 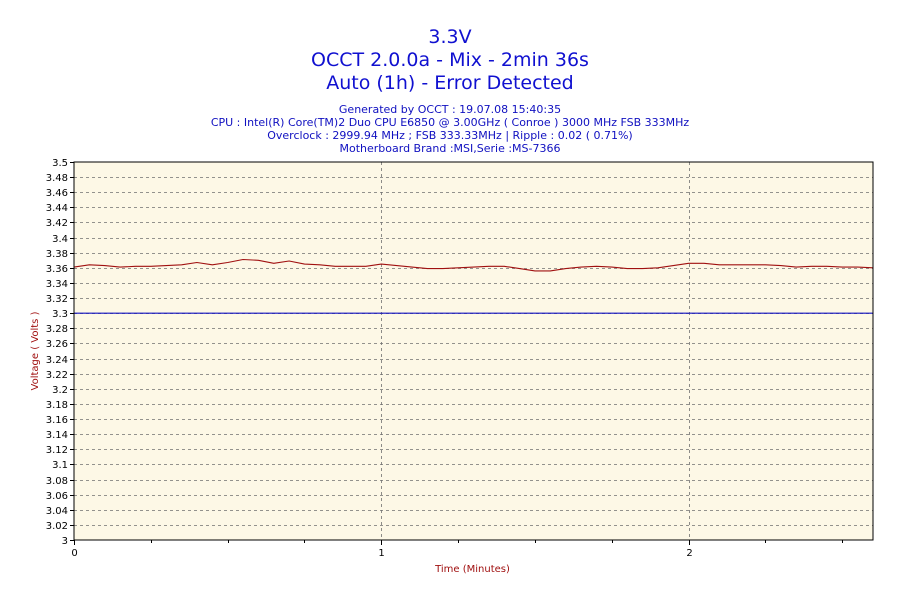 I want to click on chart-title-test-info: OCCT 2.0.0a - Mix - 2min 36s, so click(x=450, y=60).